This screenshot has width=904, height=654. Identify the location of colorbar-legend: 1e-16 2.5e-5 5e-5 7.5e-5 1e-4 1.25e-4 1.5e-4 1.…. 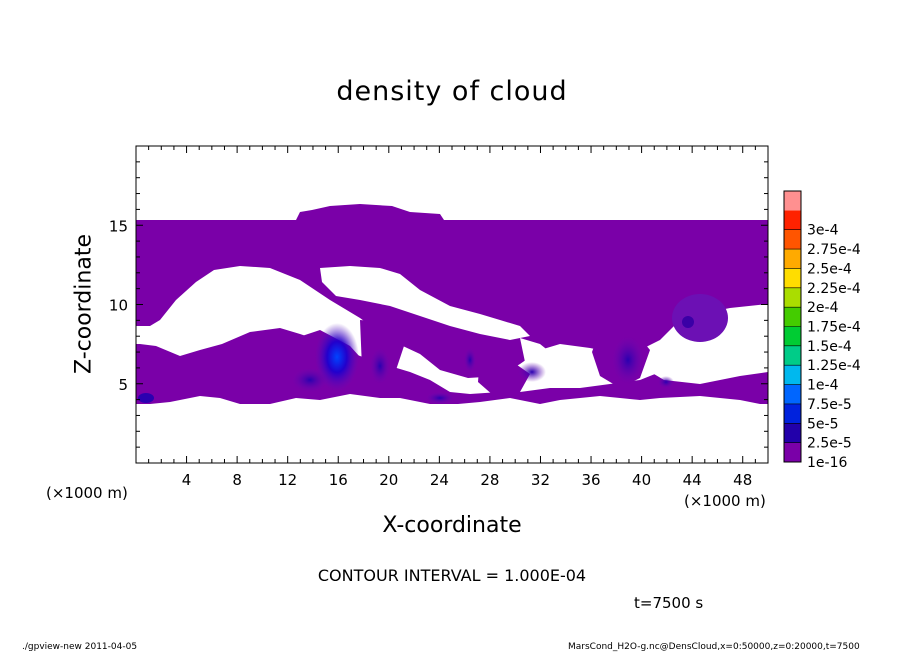
(822, 330).